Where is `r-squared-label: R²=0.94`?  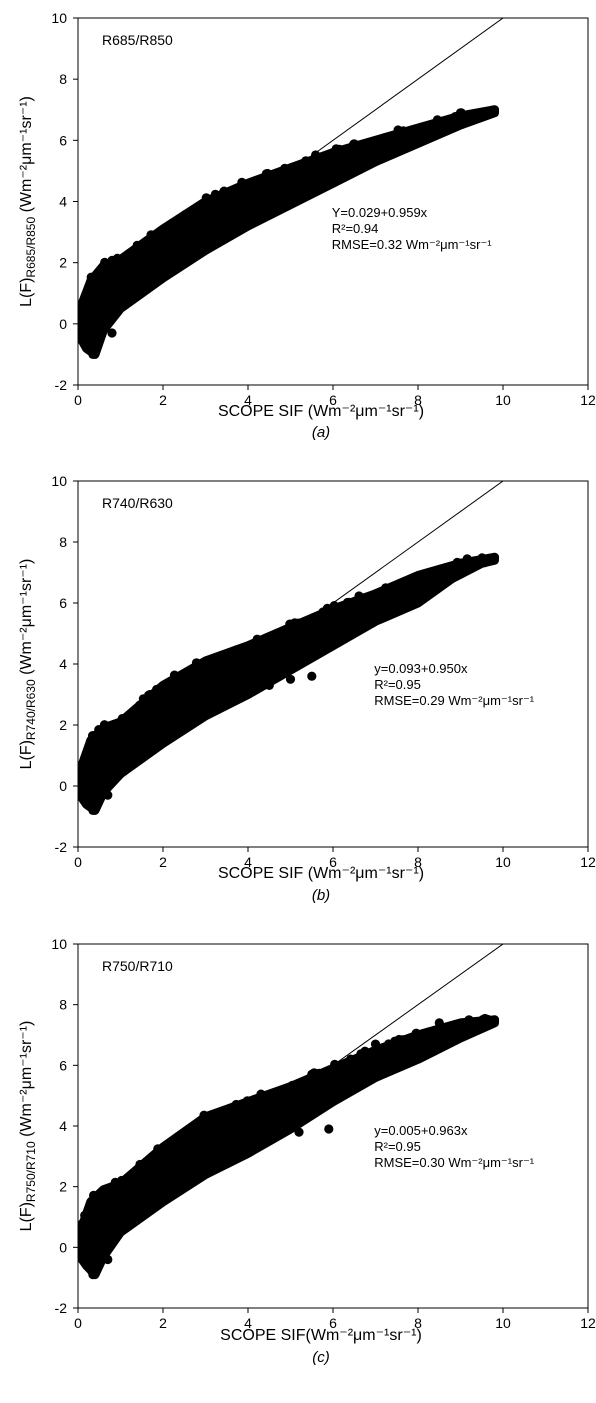
r-squared-label: R²=0.94 is located at coordinates (355, 228).